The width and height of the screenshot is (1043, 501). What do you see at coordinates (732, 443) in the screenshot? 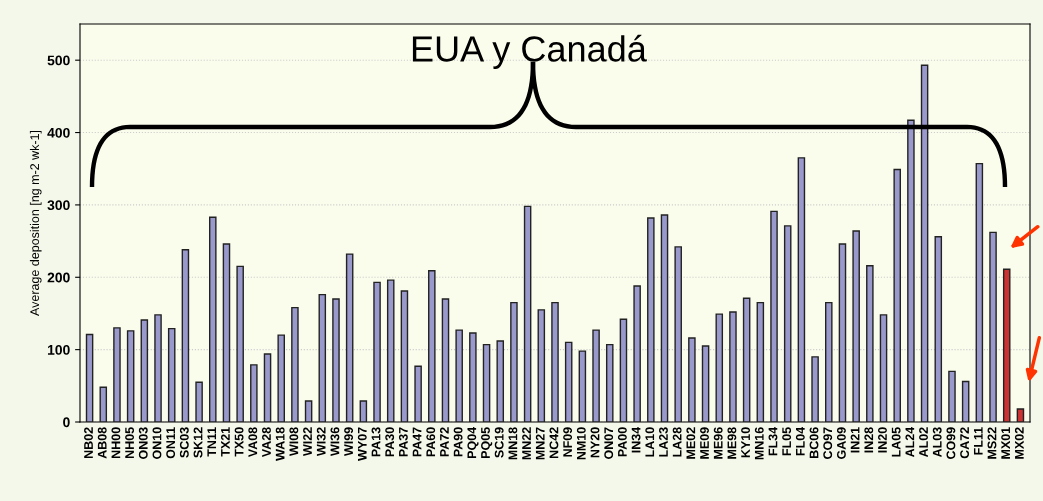
I see `x-tick-label: ME98` at bounding box center [732, 443].